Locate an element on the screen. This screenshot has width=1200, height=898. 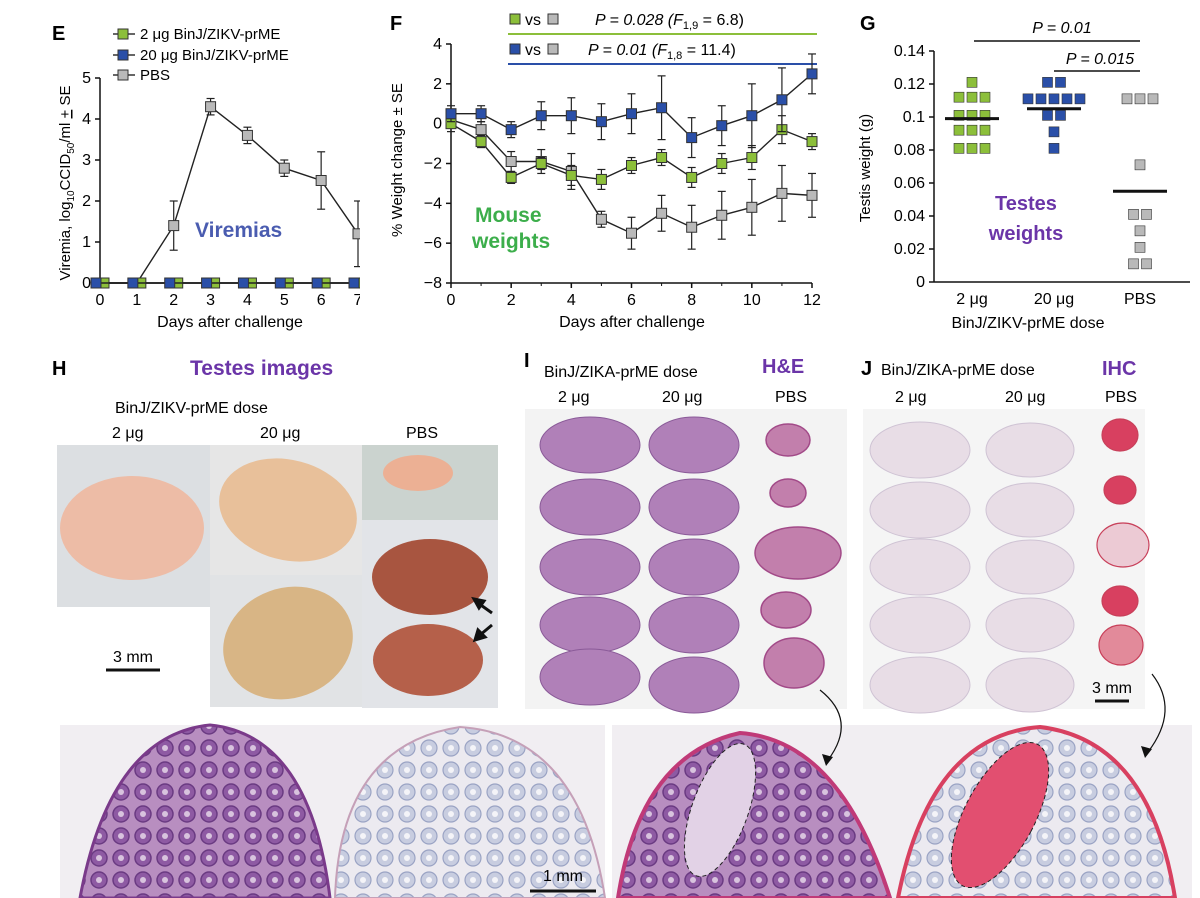
panel-i: I BinJ/ZIKA-prME dose H&E 2 μg 20 μg PBS is located at coordinates (685, 532).